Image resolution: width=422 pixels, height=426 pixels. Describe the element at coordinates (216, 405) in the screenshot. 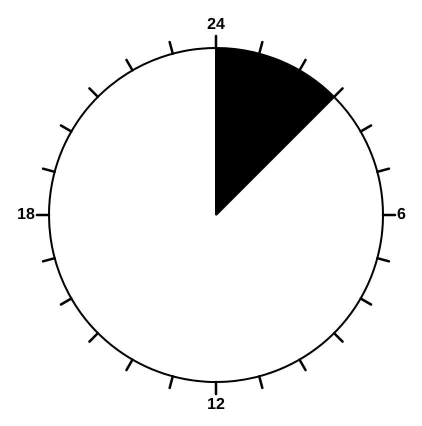

I see `text: 12` at that location.